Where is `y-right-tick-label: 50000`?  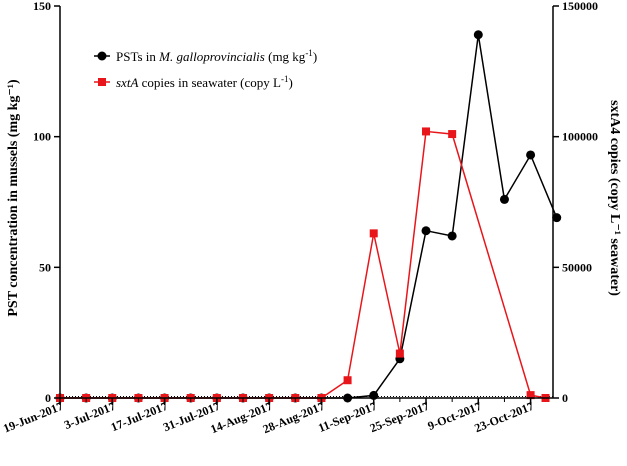 y-right-tick-label: 50000 is located at coordinates (577, 267).